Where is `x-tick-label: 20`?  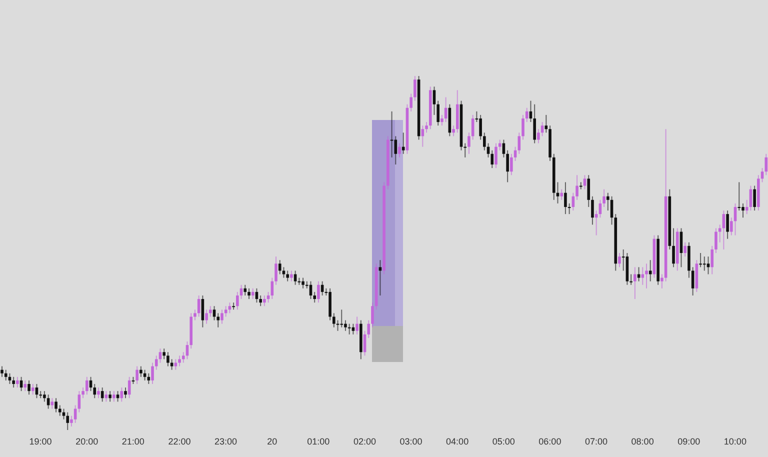
x-tick-label: 20 is located at coordinates (272, 441).